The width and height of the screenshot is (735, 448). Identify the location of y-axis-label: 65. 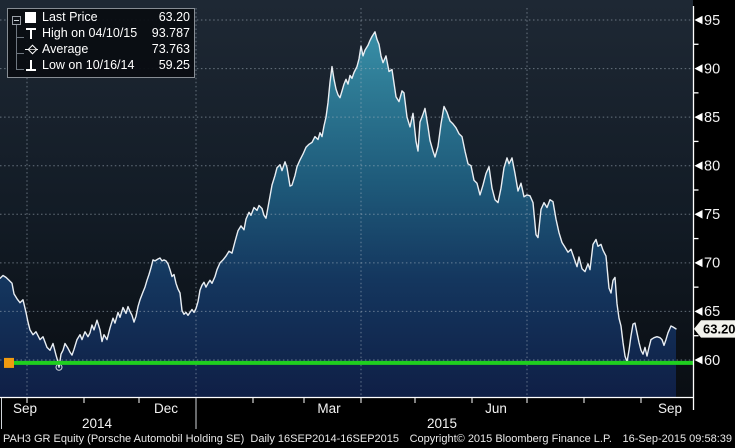
(712, 312).